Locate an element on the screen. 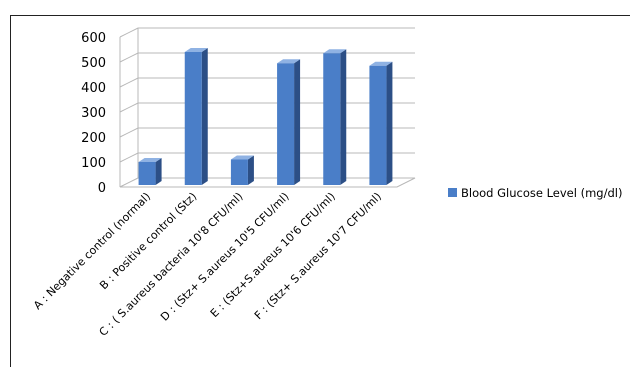  legend-label: Blood Glucose Level (mg/dl) is located at coordinates (541, 193).